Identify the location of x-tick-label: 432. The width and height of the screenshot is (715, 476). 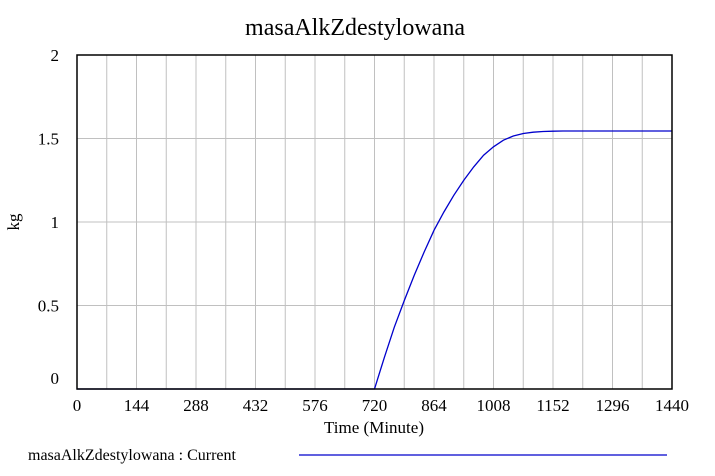
(256, 405).